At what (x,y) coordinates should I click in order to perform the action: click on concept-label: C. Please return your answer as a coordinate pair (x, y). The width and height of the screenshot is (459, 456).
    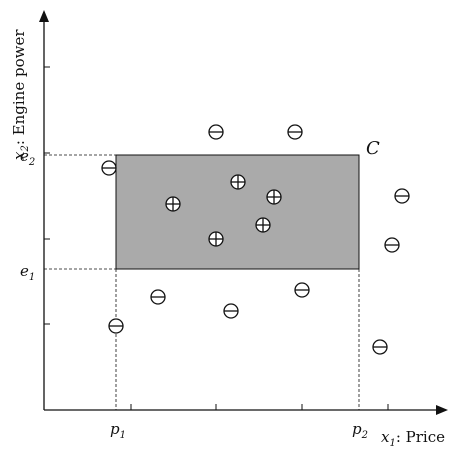
    Looking at the image, I should click on (373, 148).